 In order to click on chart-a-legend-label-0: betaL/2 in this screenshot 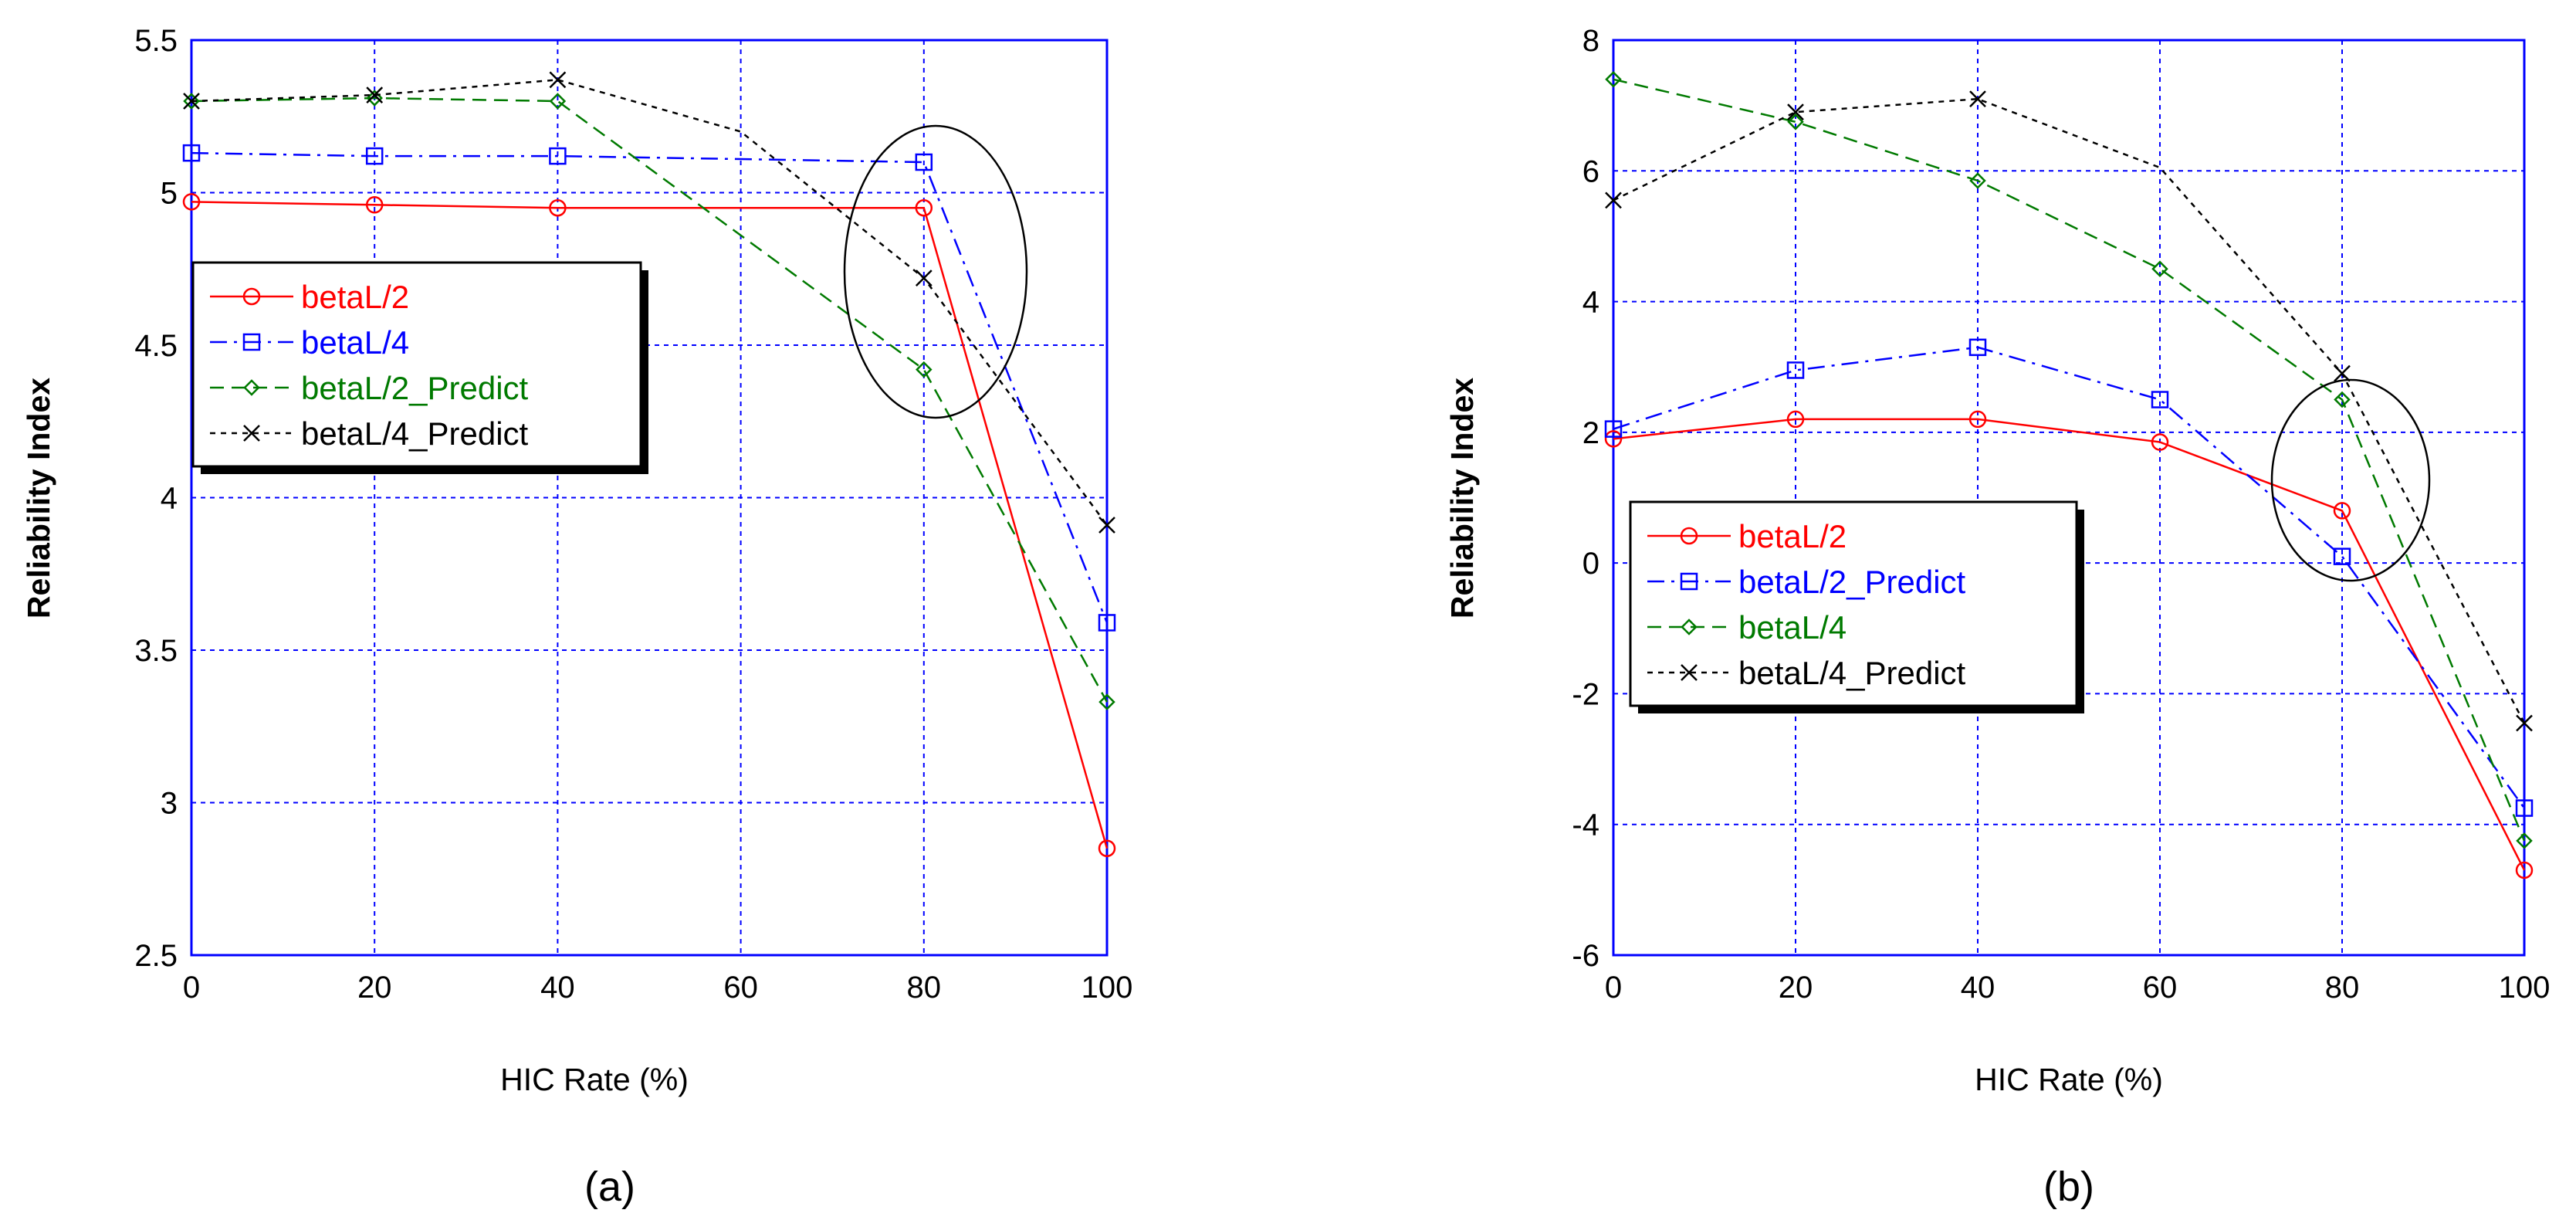, I will do `click(355, 297)`.